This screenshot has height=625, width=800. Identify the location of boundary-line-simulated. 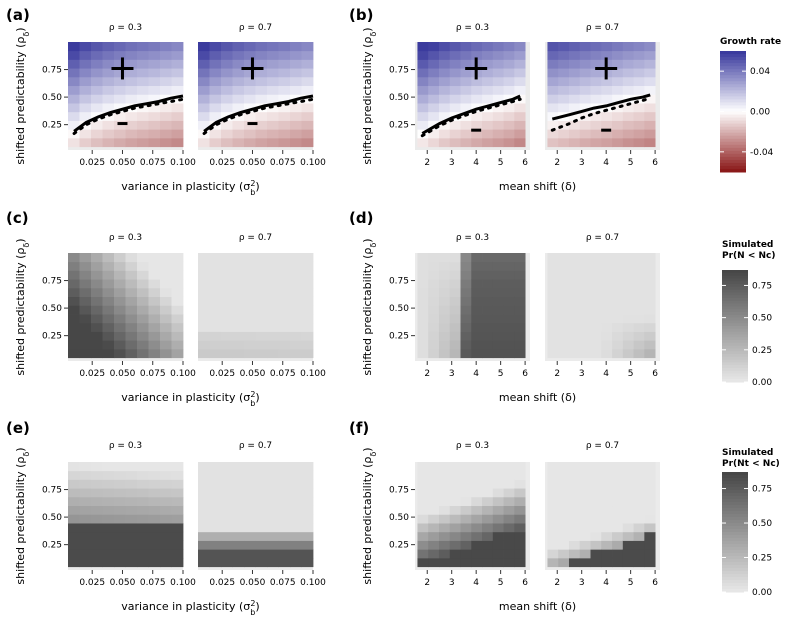
(128, 116).